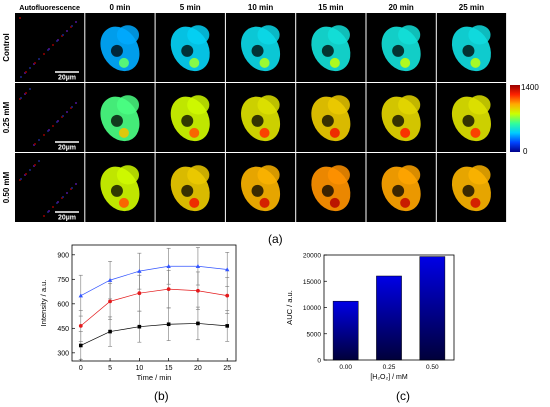  What do you see at coordinates (161, 396) in the screenshot?
I see `panel-label-b: (b)` at bounding box center [161, 396].